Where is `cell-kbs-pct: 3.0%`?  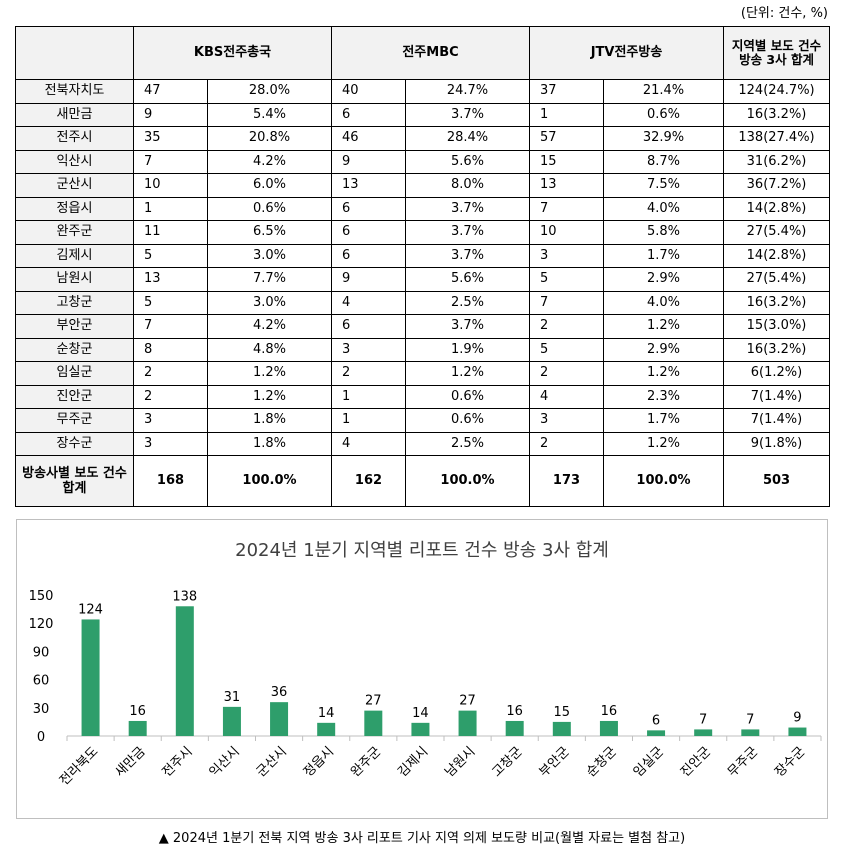
cell-kbs-pct: 3.0% is located at coordinates (269, 302).